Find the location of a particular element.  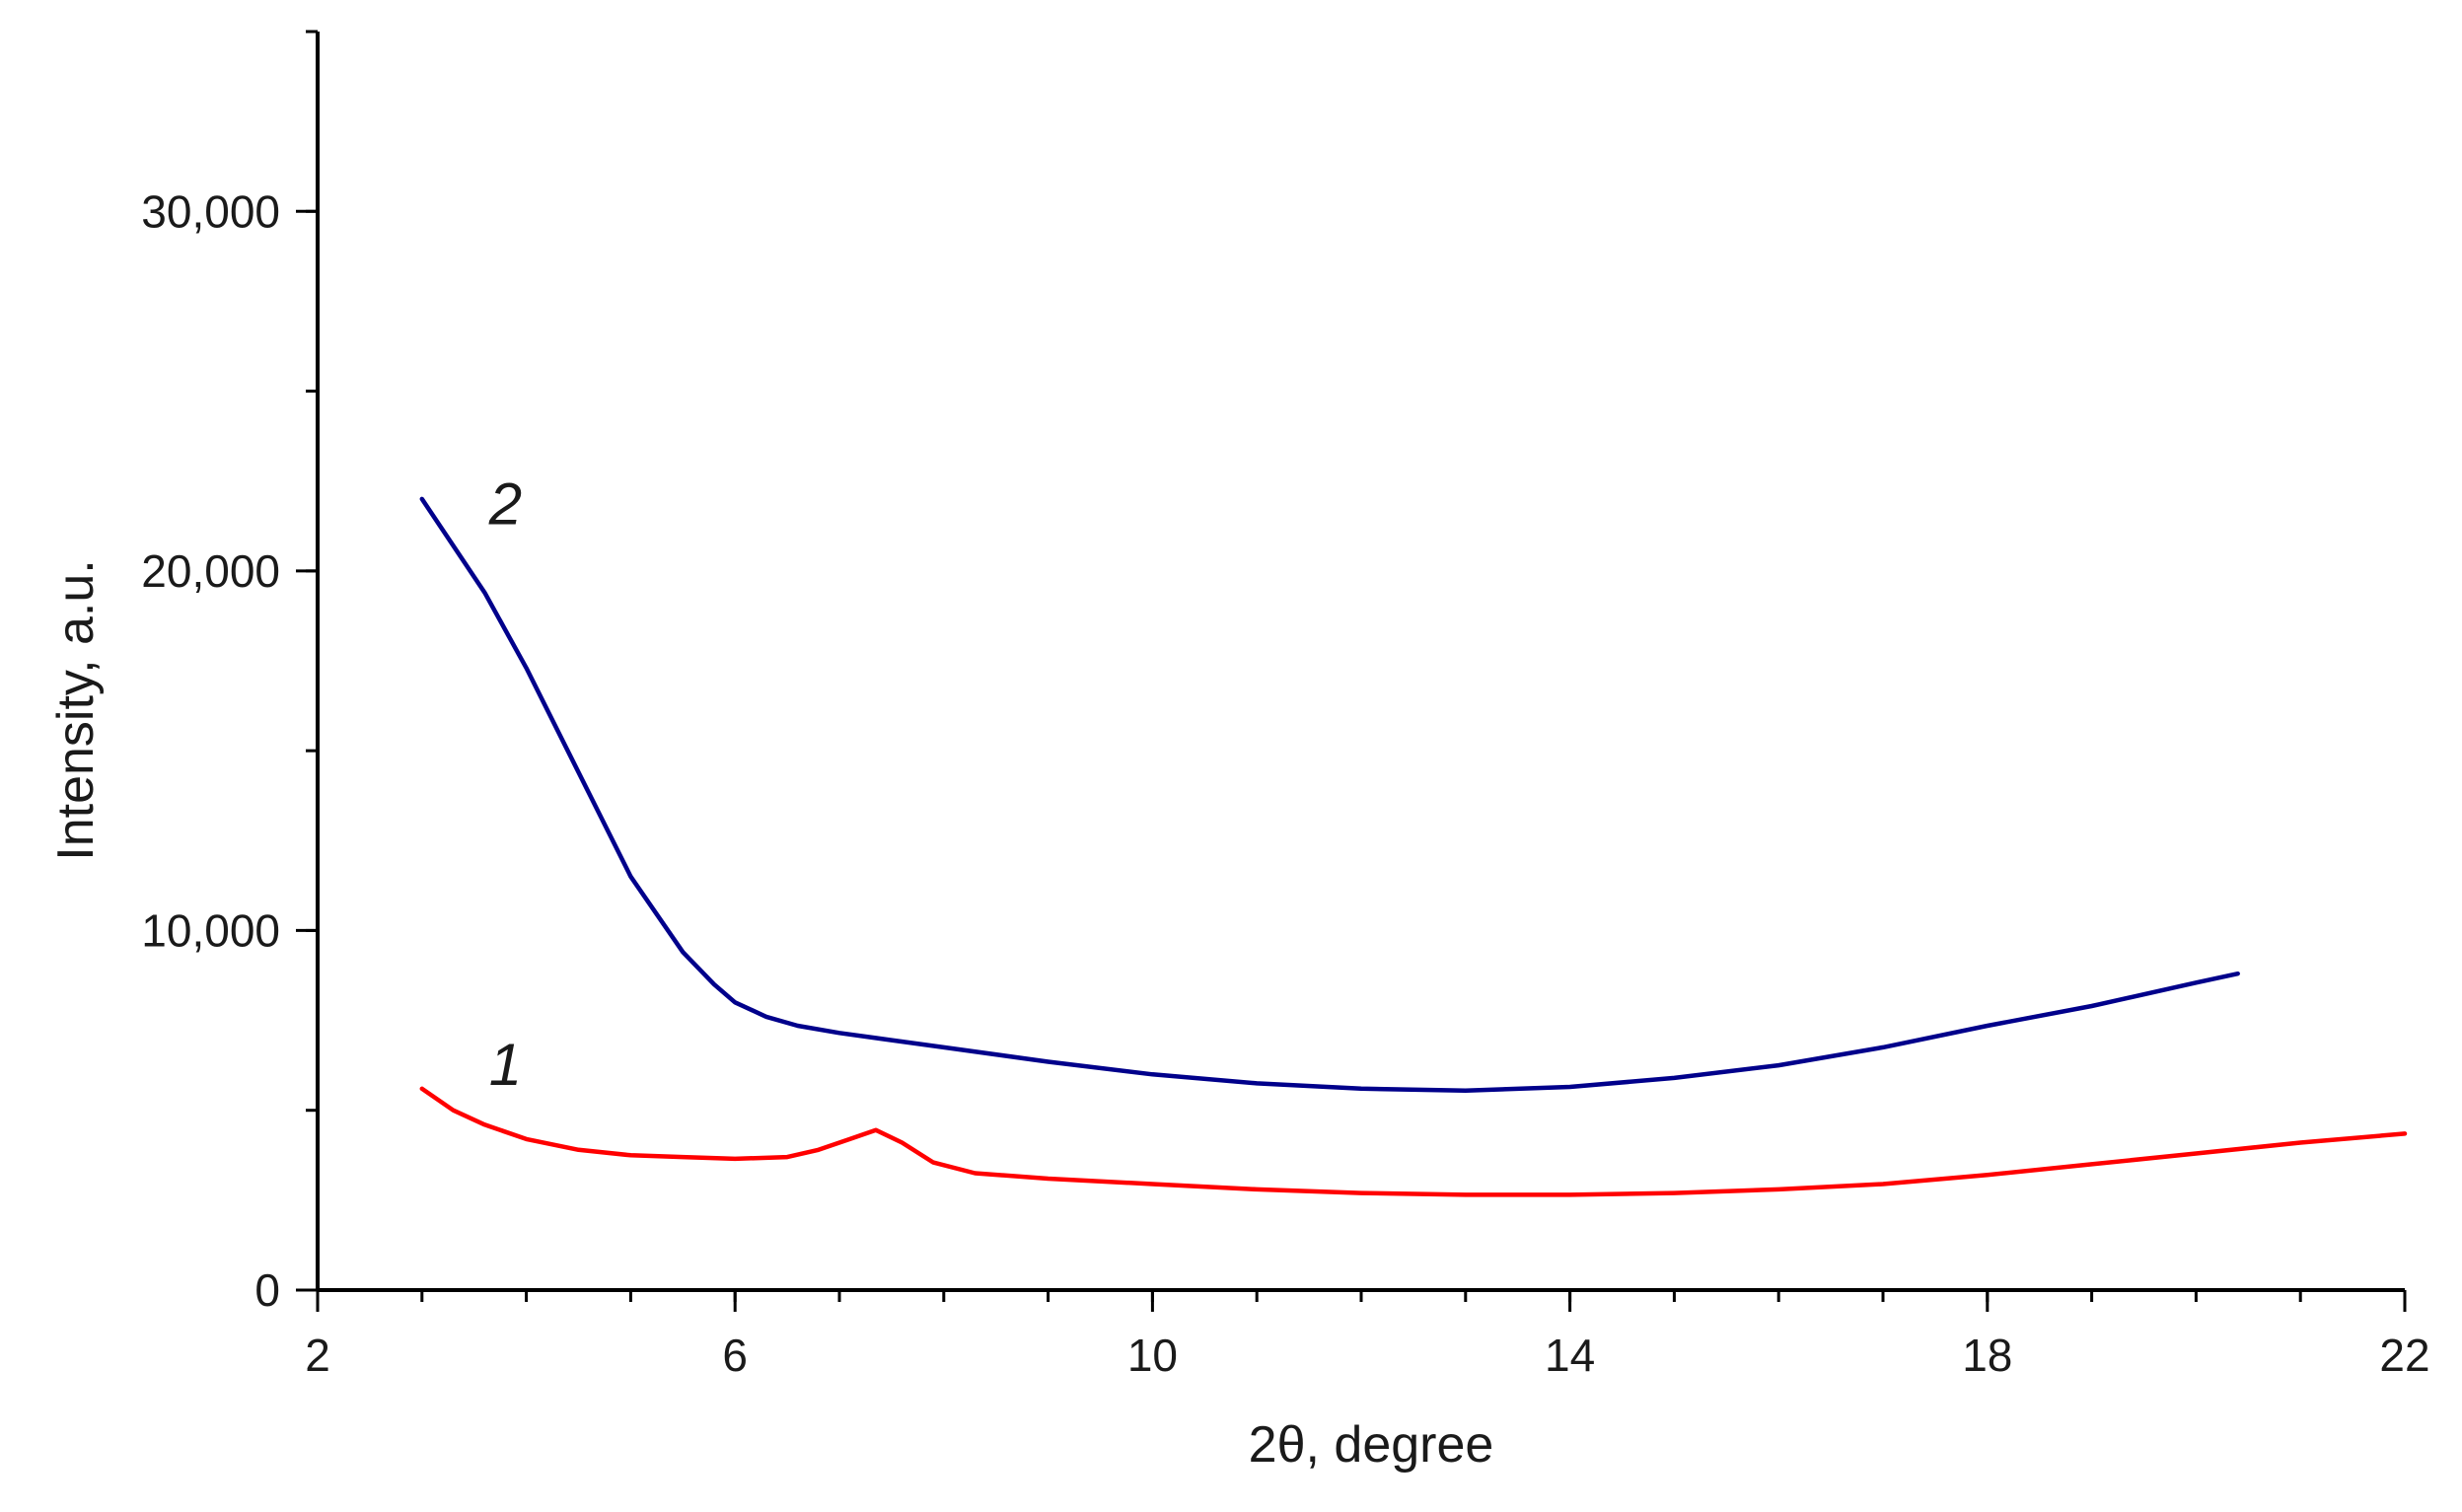

y-tick-label: 30,000 is located at coordinates (210, 211).